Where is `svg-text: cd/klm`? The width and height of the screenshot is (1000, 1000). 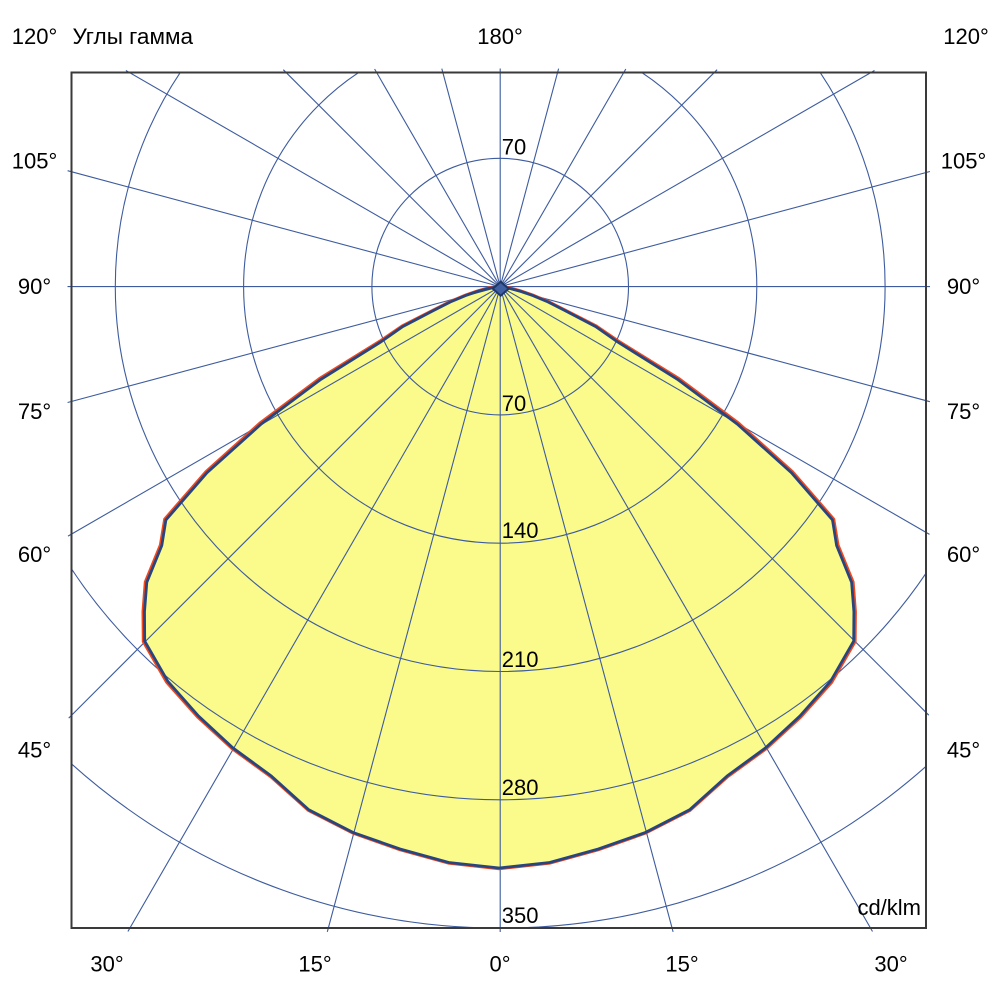 svg-text: cd/klm is located at coordinates (889, 907).